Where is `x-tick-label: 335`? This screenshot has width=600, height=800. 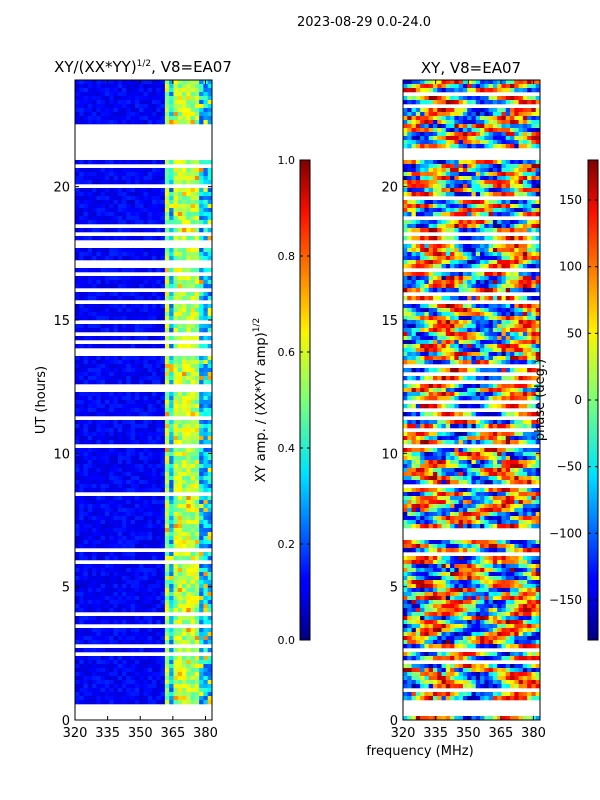 x-tick-label: 335 is located at coordinates (107, 733).